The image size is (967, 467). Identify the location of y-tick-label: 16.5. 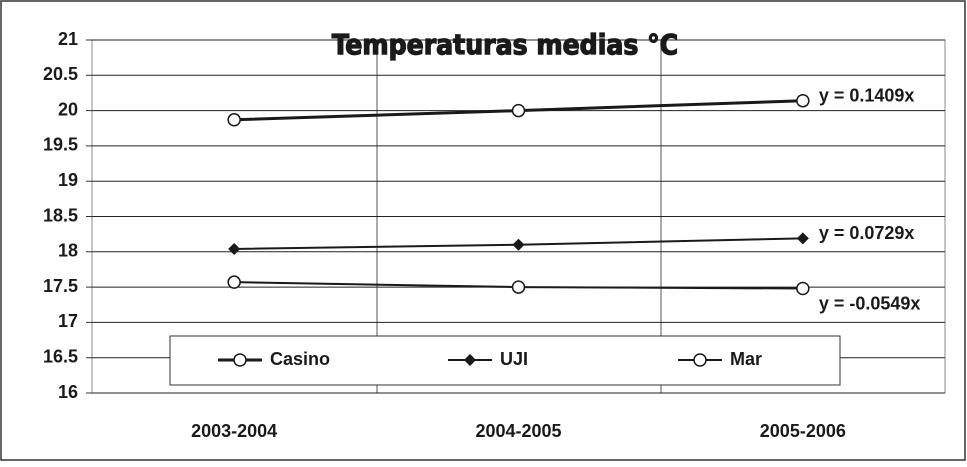
(60, 356).